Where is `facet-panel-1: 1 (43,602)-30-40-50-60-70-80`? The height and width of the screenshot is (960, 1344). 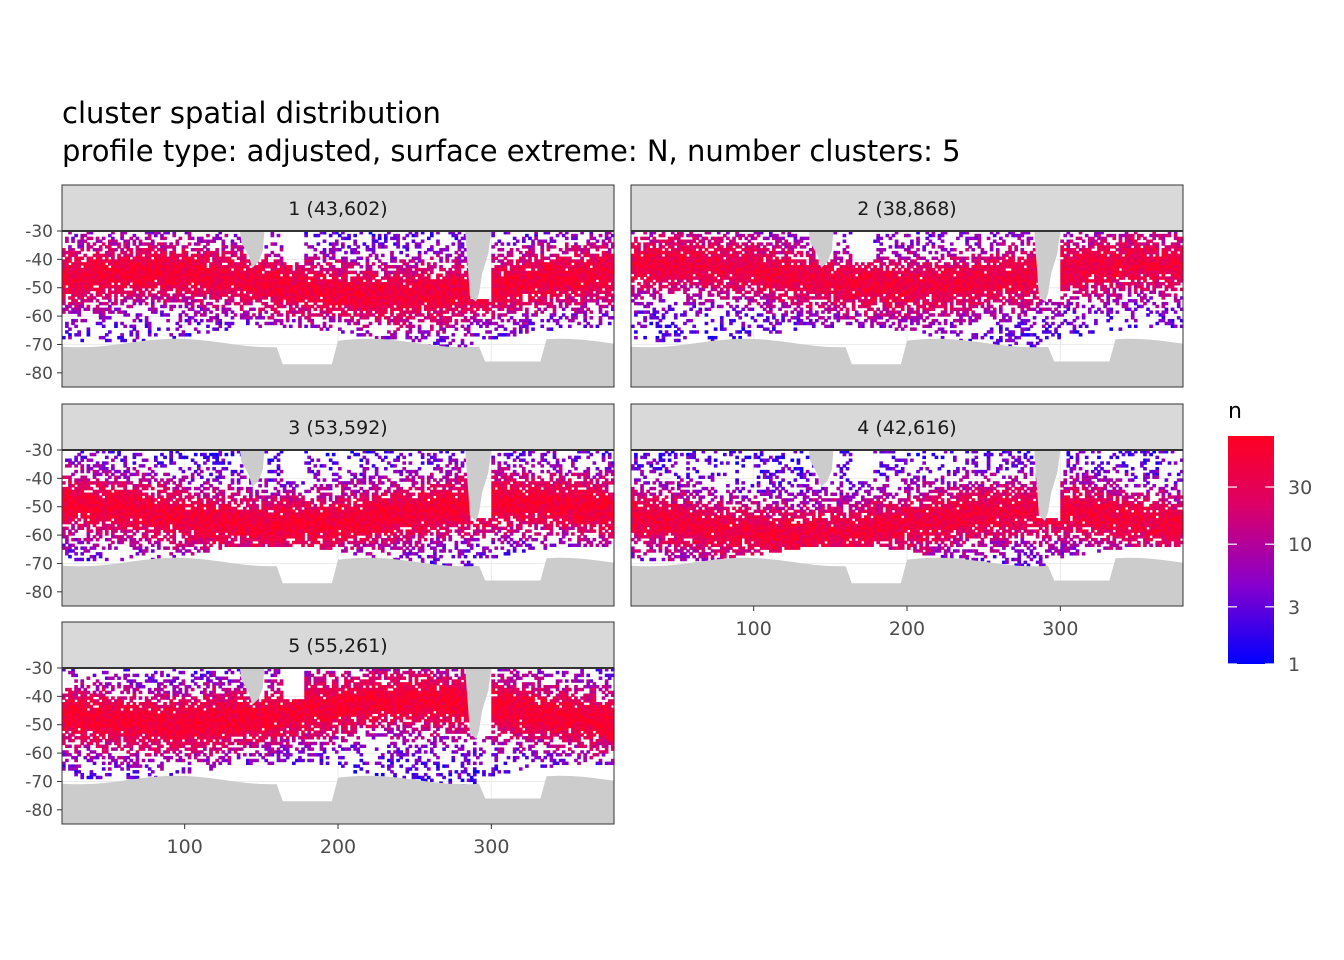
facet-panel-1: 1 (43,602)-30-40-50-60-70-80 is located at coordinates (320, 286).